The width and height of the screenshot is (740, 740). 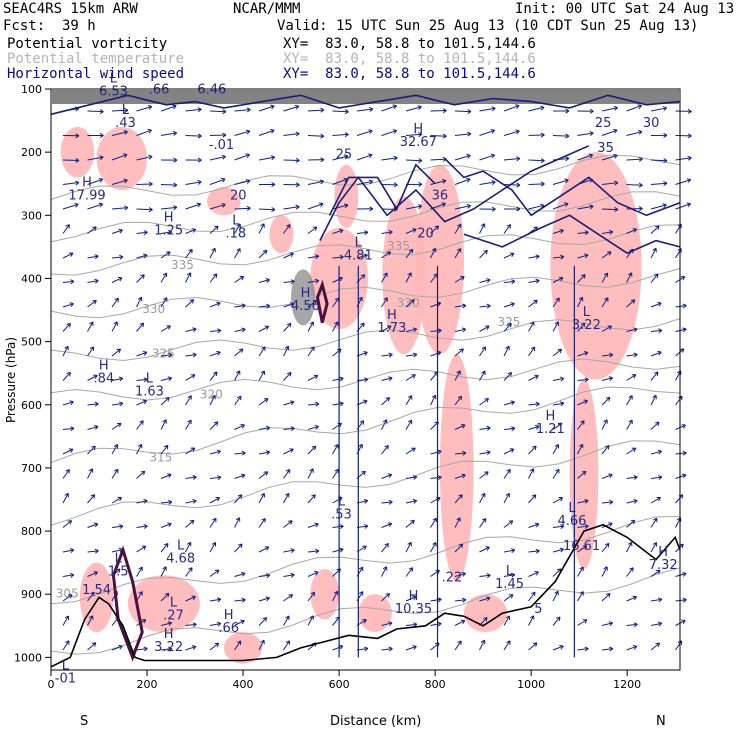 I want to click on extremum-value: 1.5, so click(x=118, y=571).